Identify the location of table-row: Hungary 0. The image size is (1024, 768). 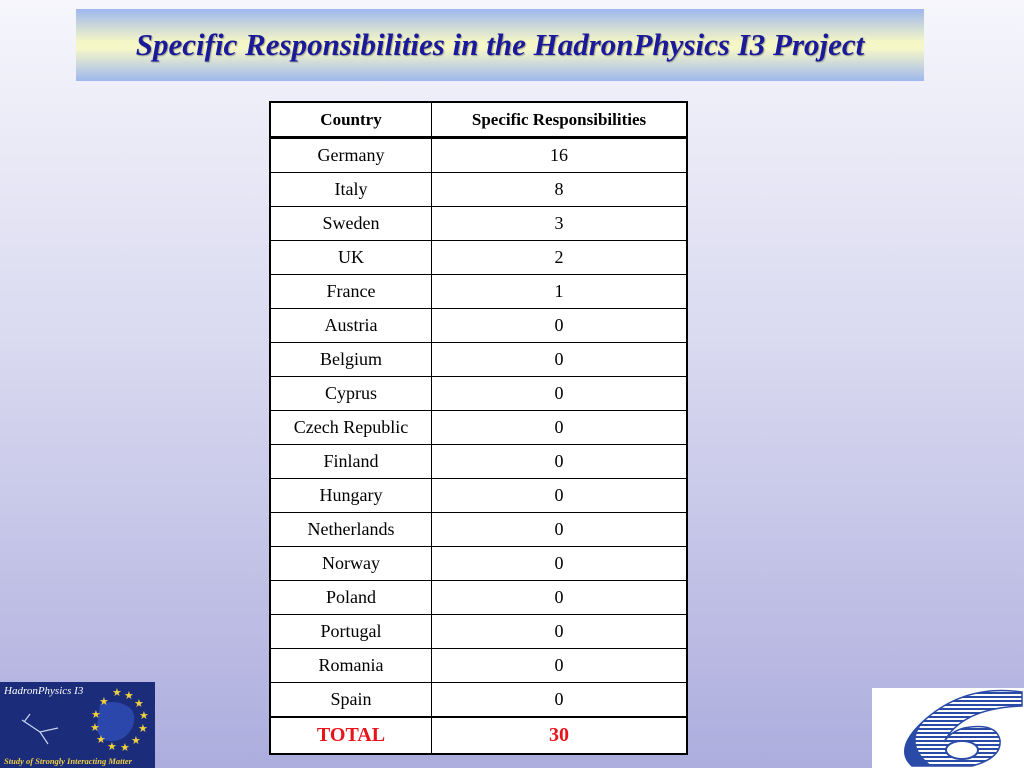
(478, 495).